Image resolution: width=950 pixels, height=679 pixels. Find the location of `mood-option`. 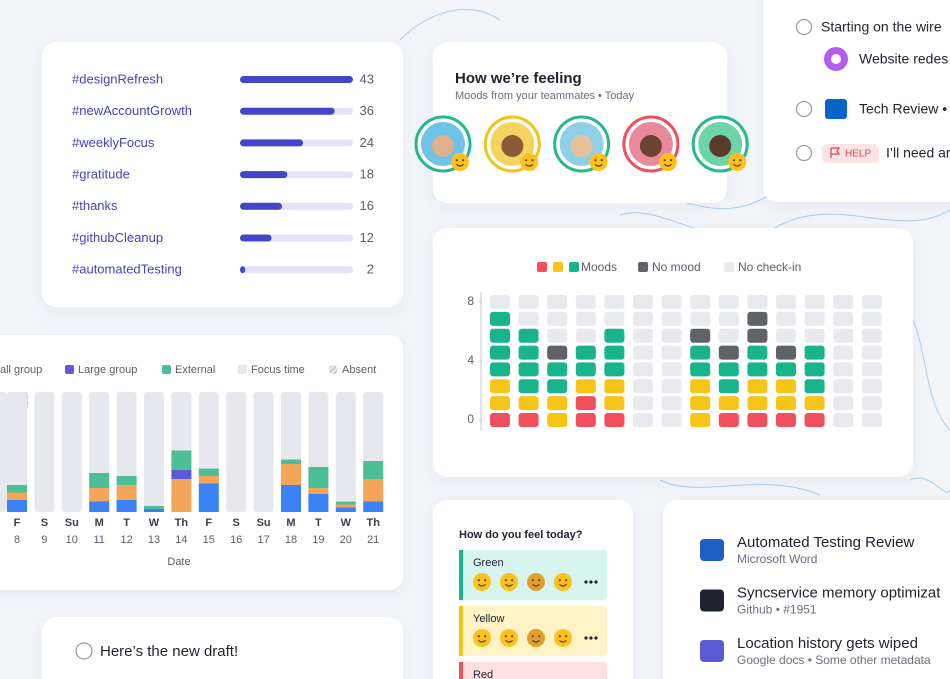

mood-option is located at coordinates (533, 670).